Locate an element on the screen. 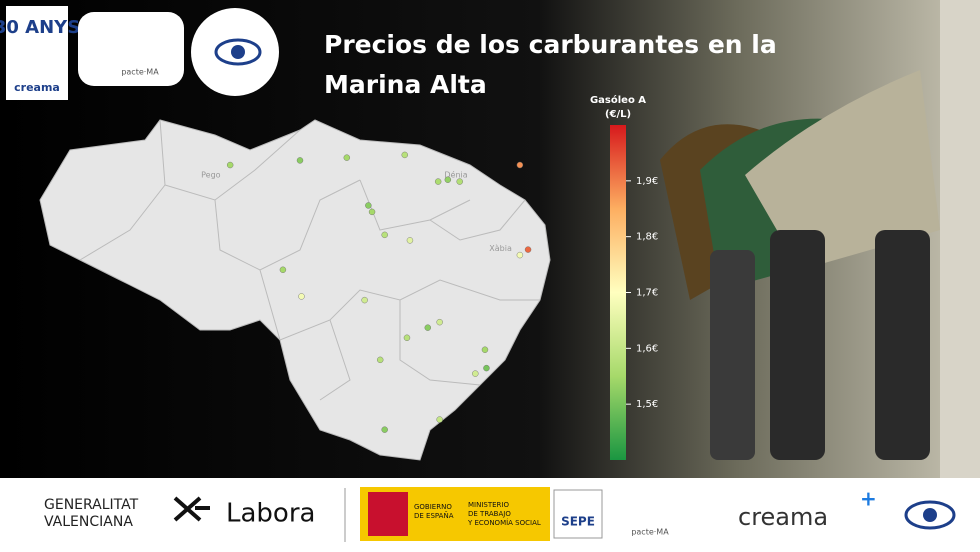 This screenshot has height=552, width=980. town-label: Xàbia is located at coordinates (500, 248).